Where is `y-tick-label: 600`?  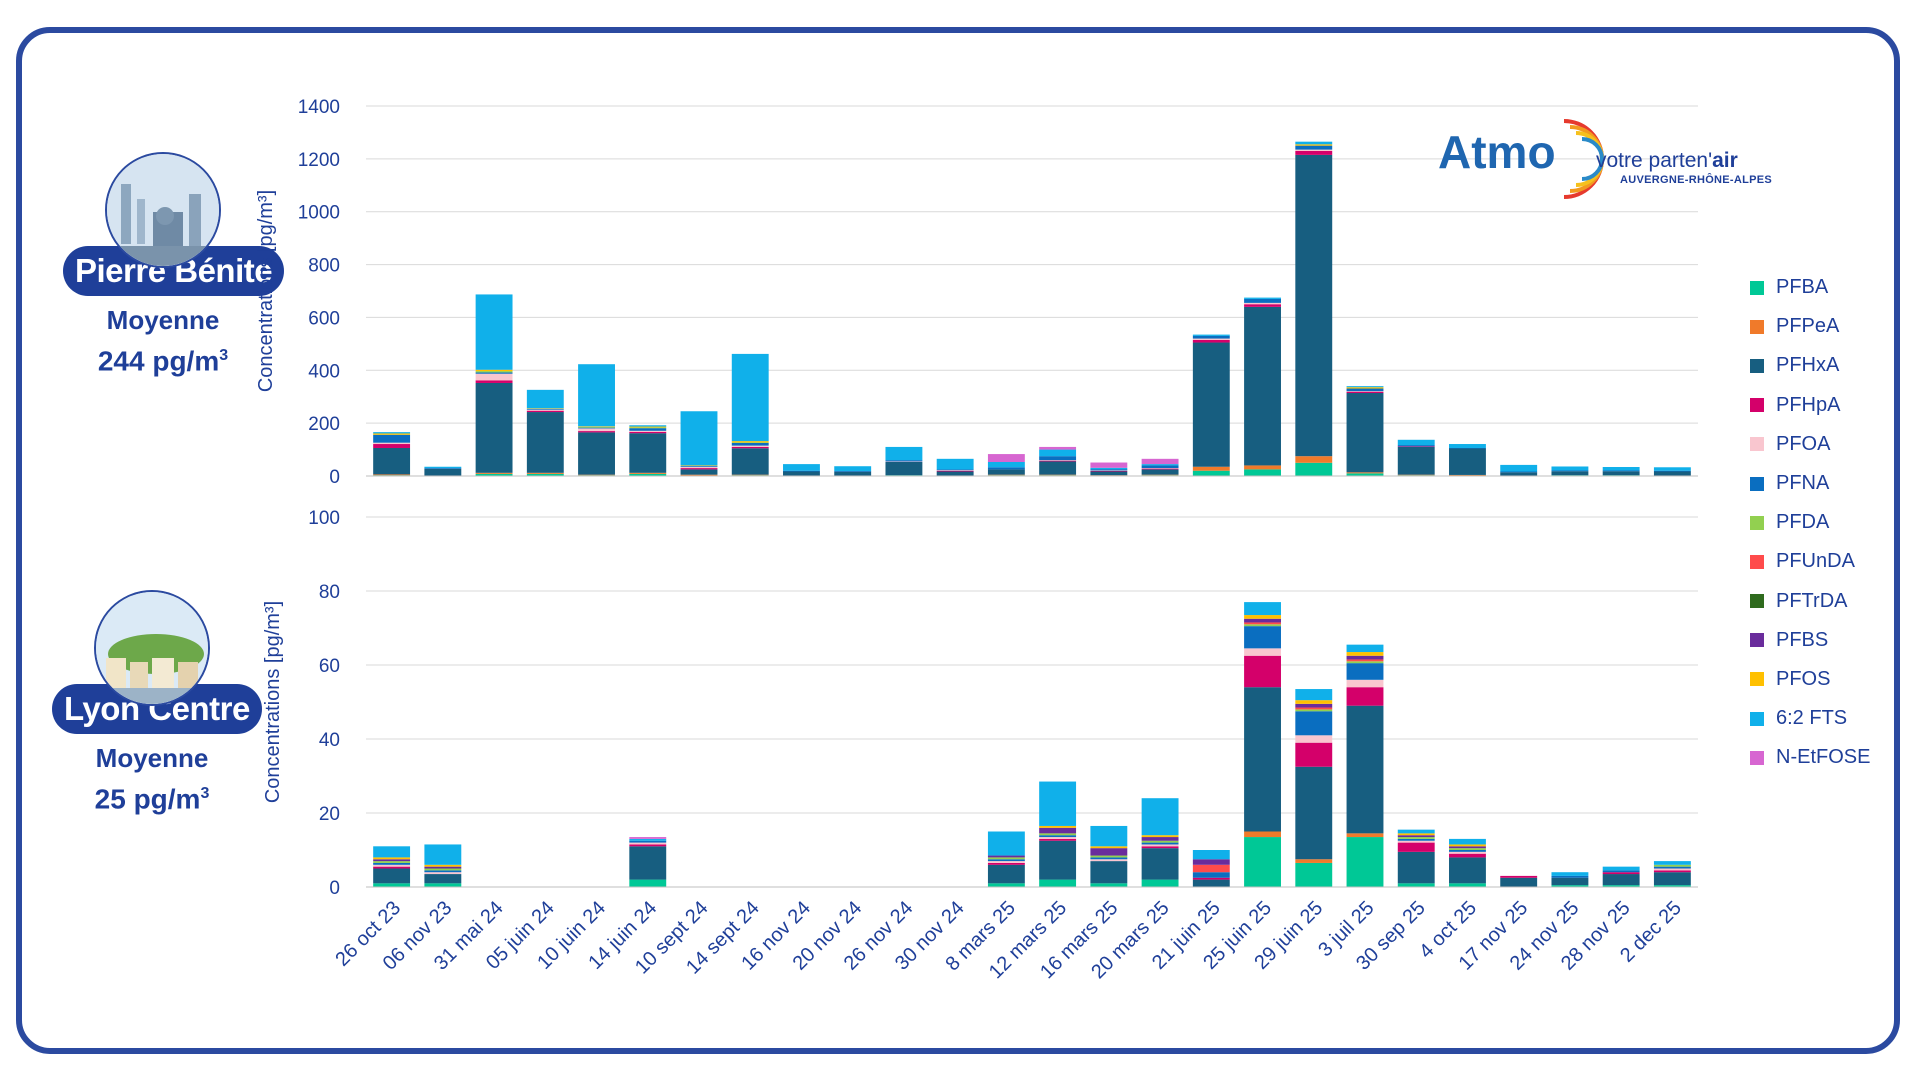 y-tick-label: 600 is located at coordinates (324, 318).